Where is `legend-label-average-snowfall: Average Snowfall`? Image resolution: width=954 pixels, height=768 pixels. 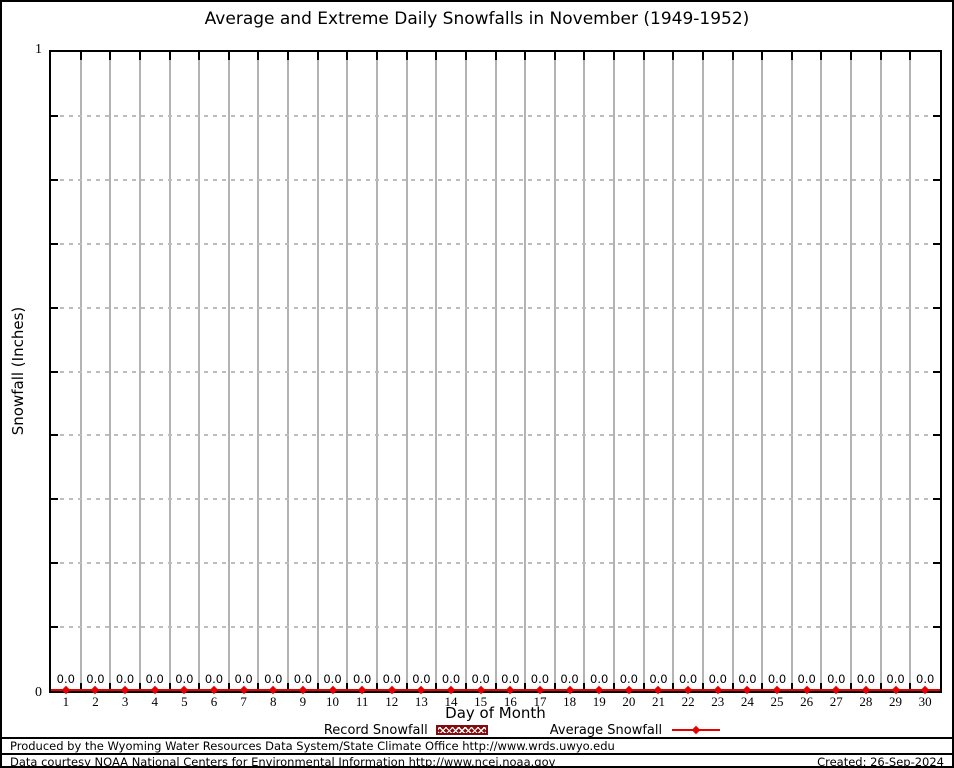 legend-label-average-snowfall: Average Snowfall is located at coordinates (606, 730).